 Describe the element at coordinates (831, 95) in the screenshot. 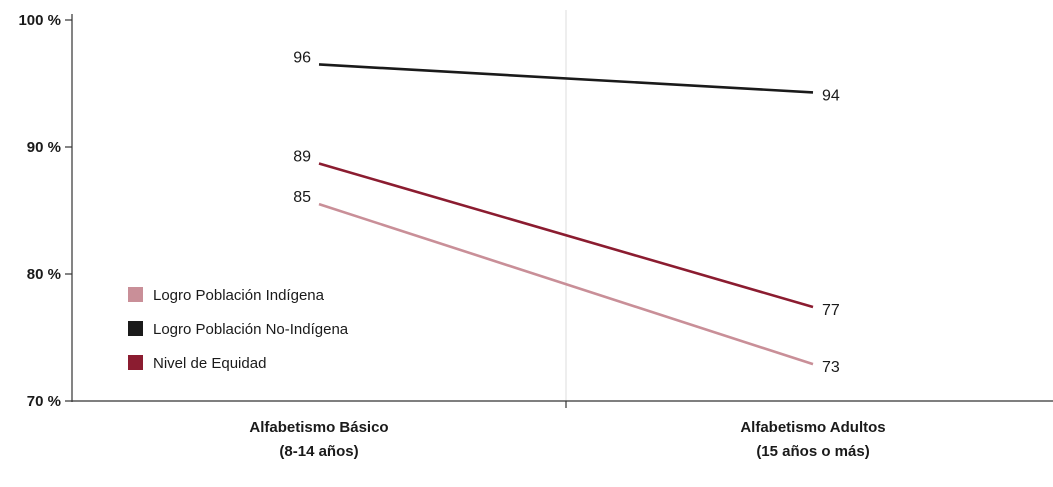

I see `data-label: 94` at that location.